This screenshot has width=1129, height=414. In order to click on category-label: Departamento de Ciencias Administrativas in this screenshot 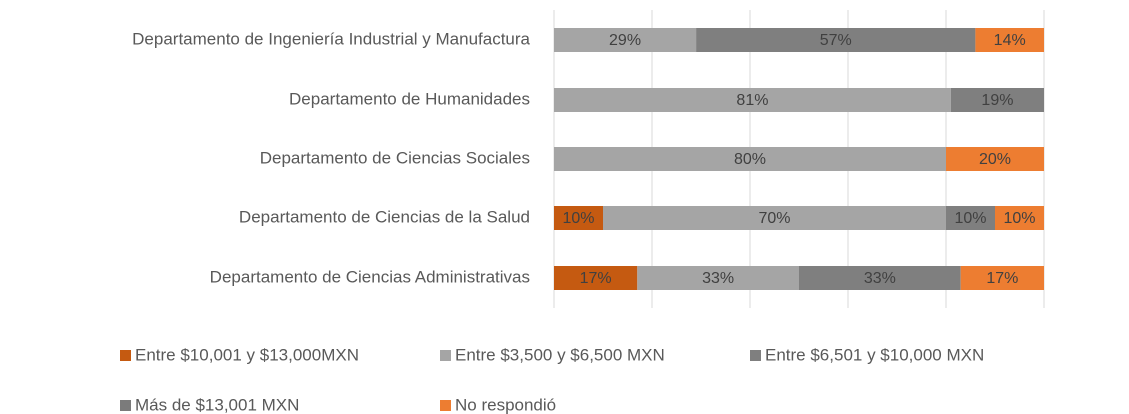, I will do `click(370, 276)`.